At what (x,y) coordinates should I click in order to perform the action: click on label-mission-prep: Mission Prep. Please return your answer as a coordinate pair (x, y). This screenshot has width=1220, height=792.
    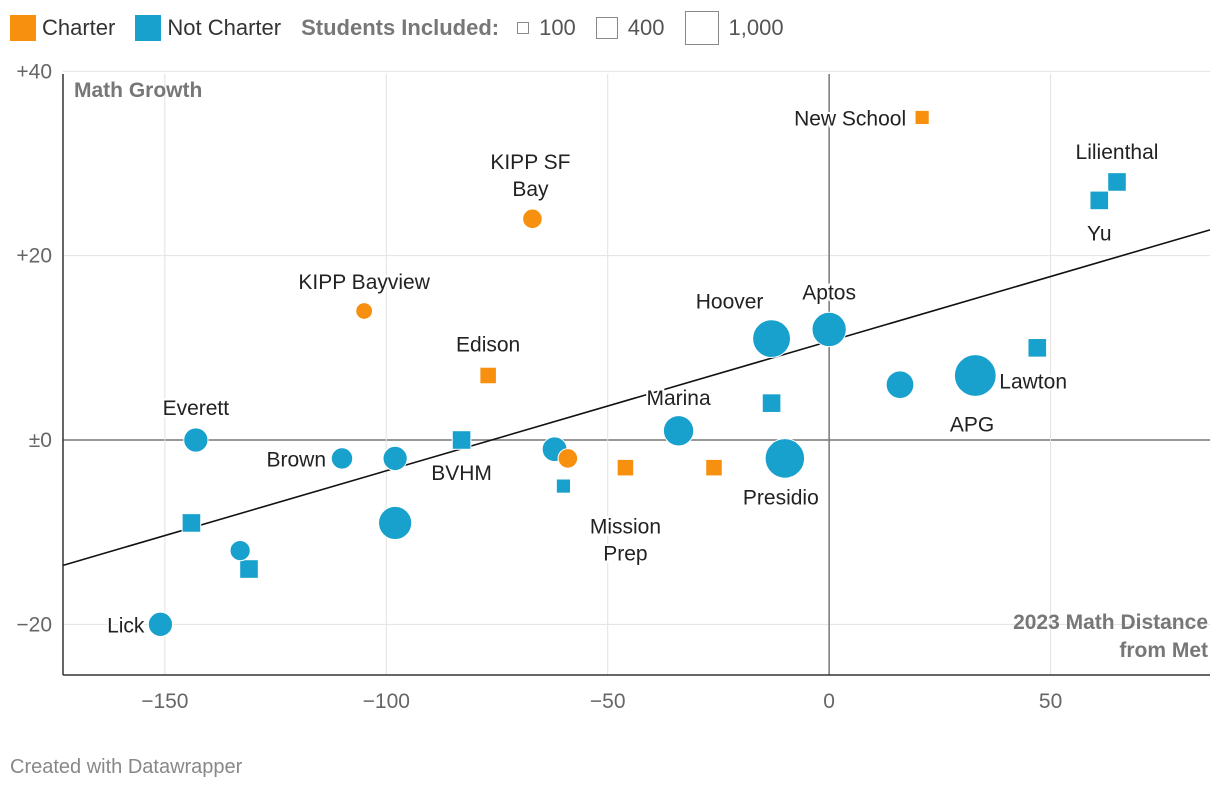
    Looking at the image, I should click on (625, 541).